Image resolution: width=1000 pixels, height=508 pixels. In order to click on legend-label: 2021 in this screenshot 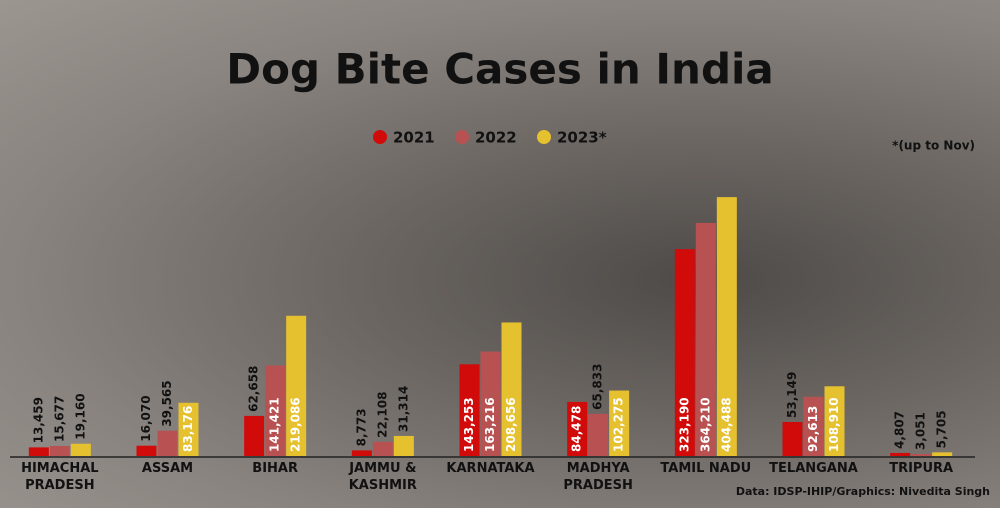, I will do `click(414, 138)`.